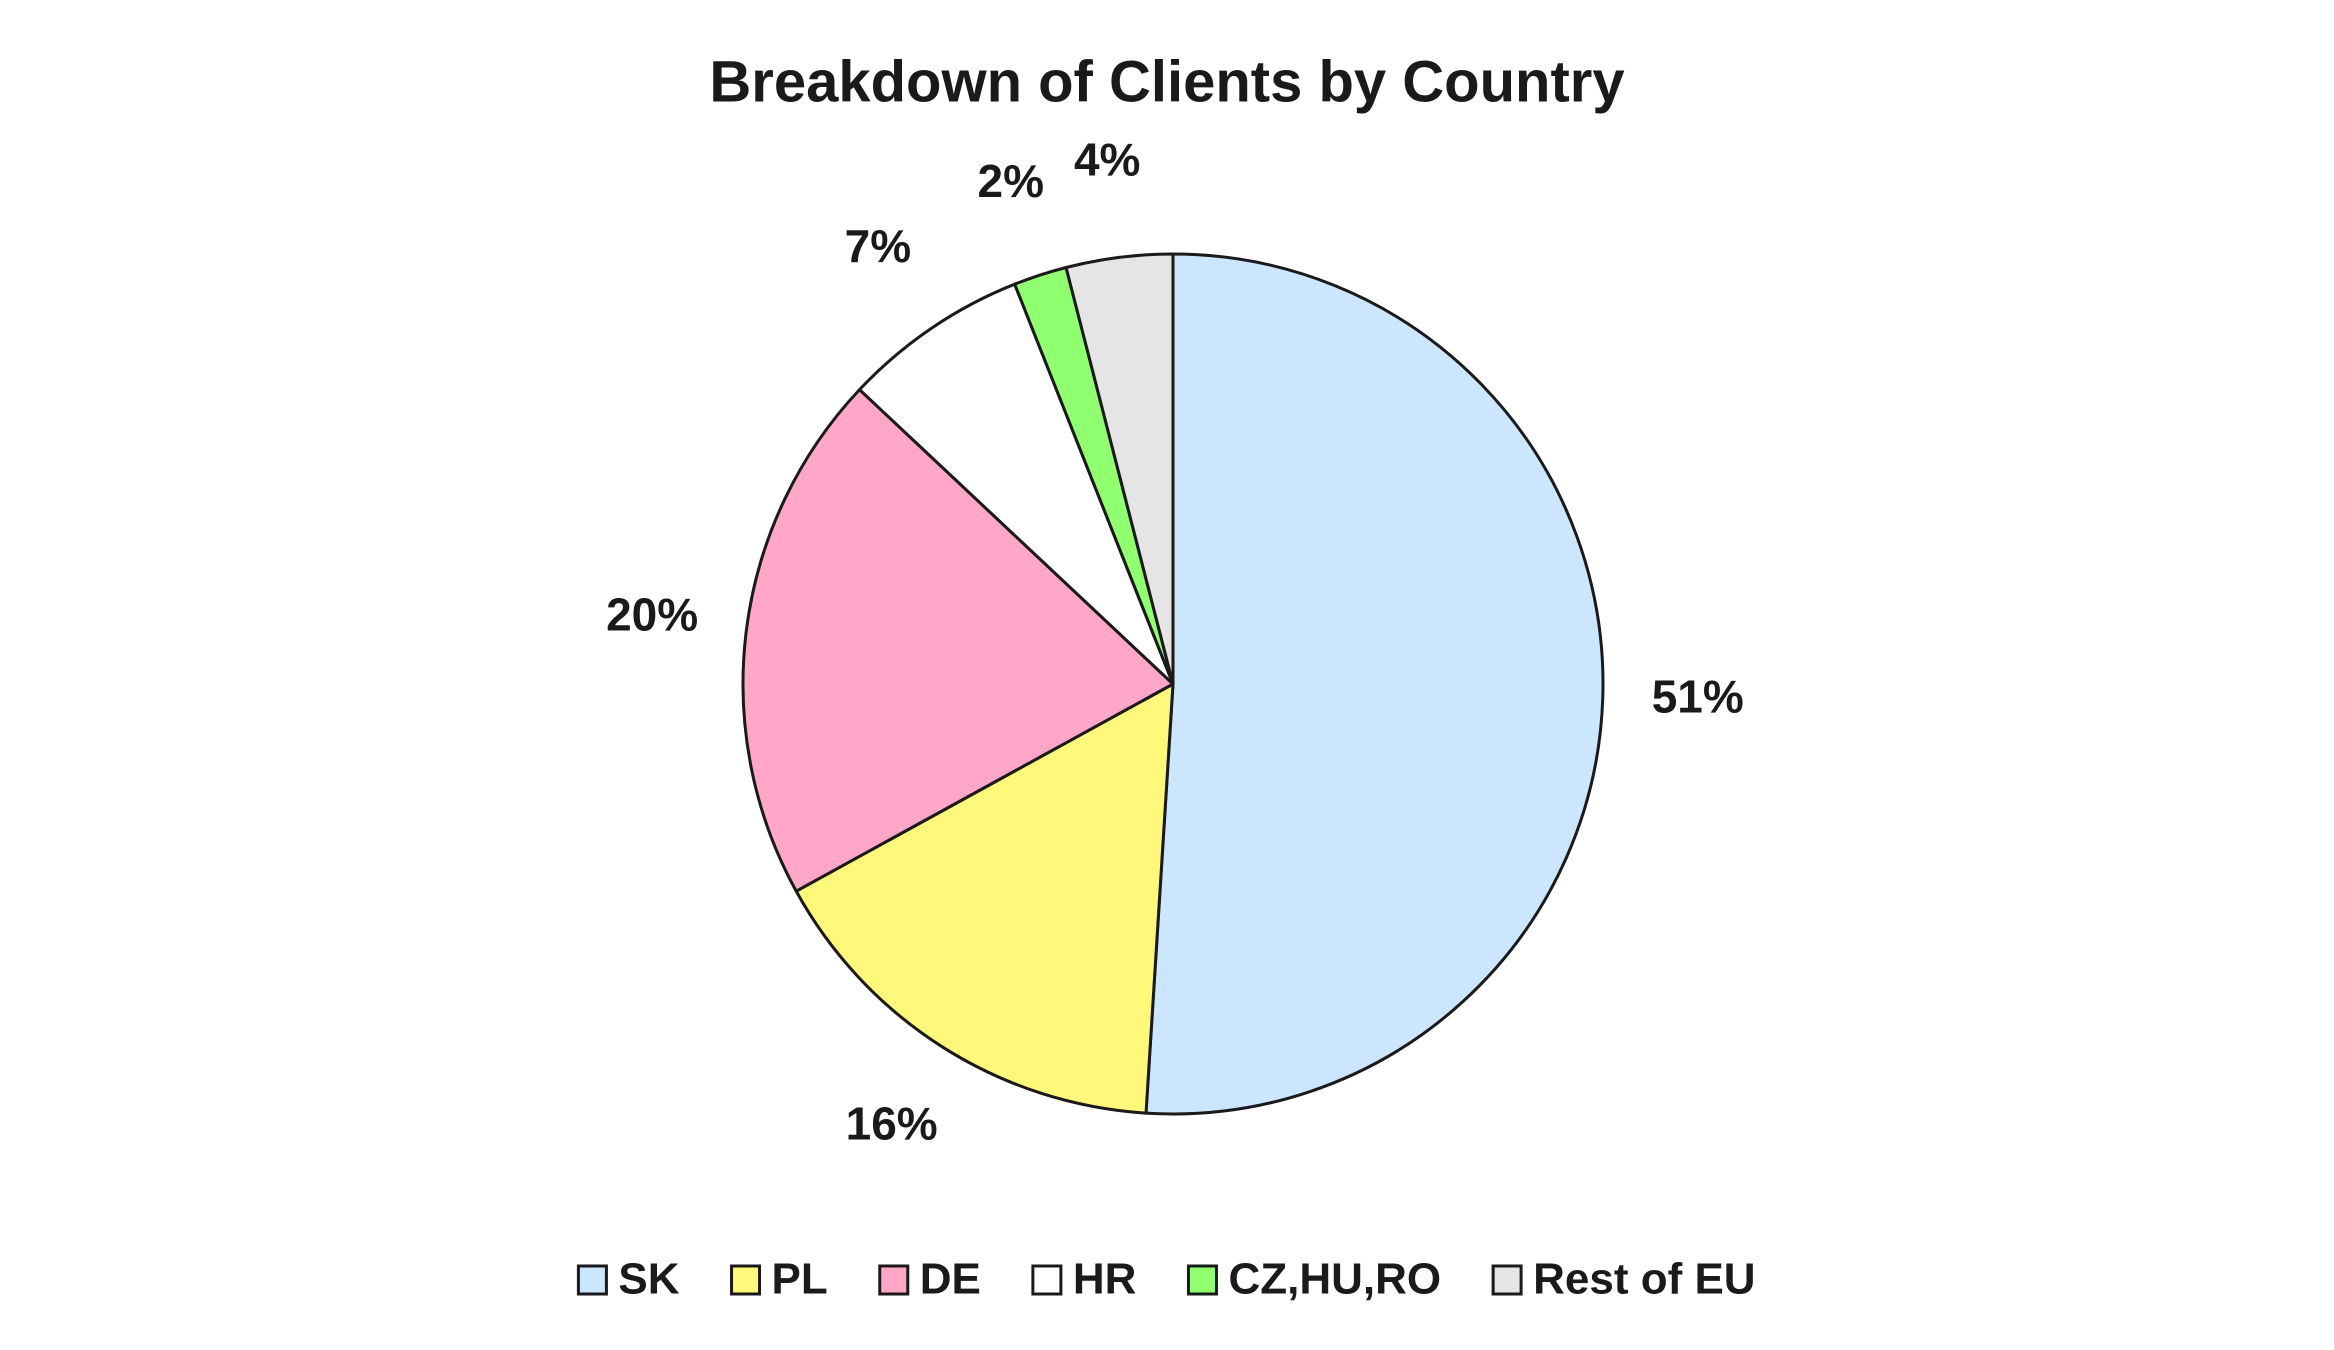 The height and width of the screenshot is (1350, 2334). What do you see at coordinates (1105, 1279) in the screenshot?
I see `legend-label: HR` at bounding box center [1105, 1279].